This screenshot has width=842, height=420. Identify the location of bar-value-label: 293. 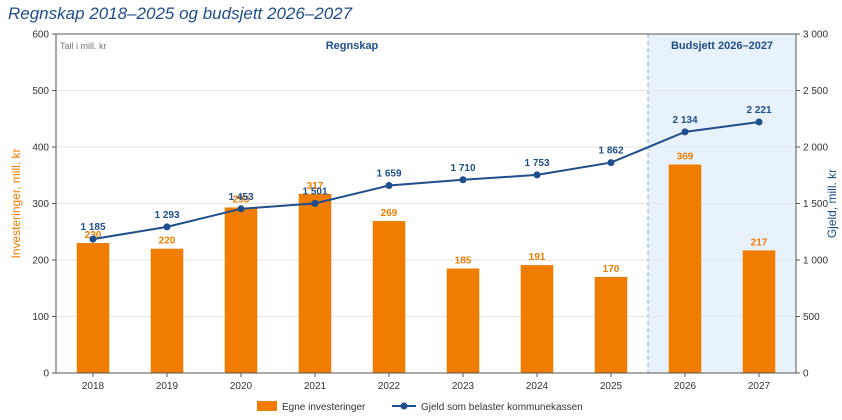
(241, 199).